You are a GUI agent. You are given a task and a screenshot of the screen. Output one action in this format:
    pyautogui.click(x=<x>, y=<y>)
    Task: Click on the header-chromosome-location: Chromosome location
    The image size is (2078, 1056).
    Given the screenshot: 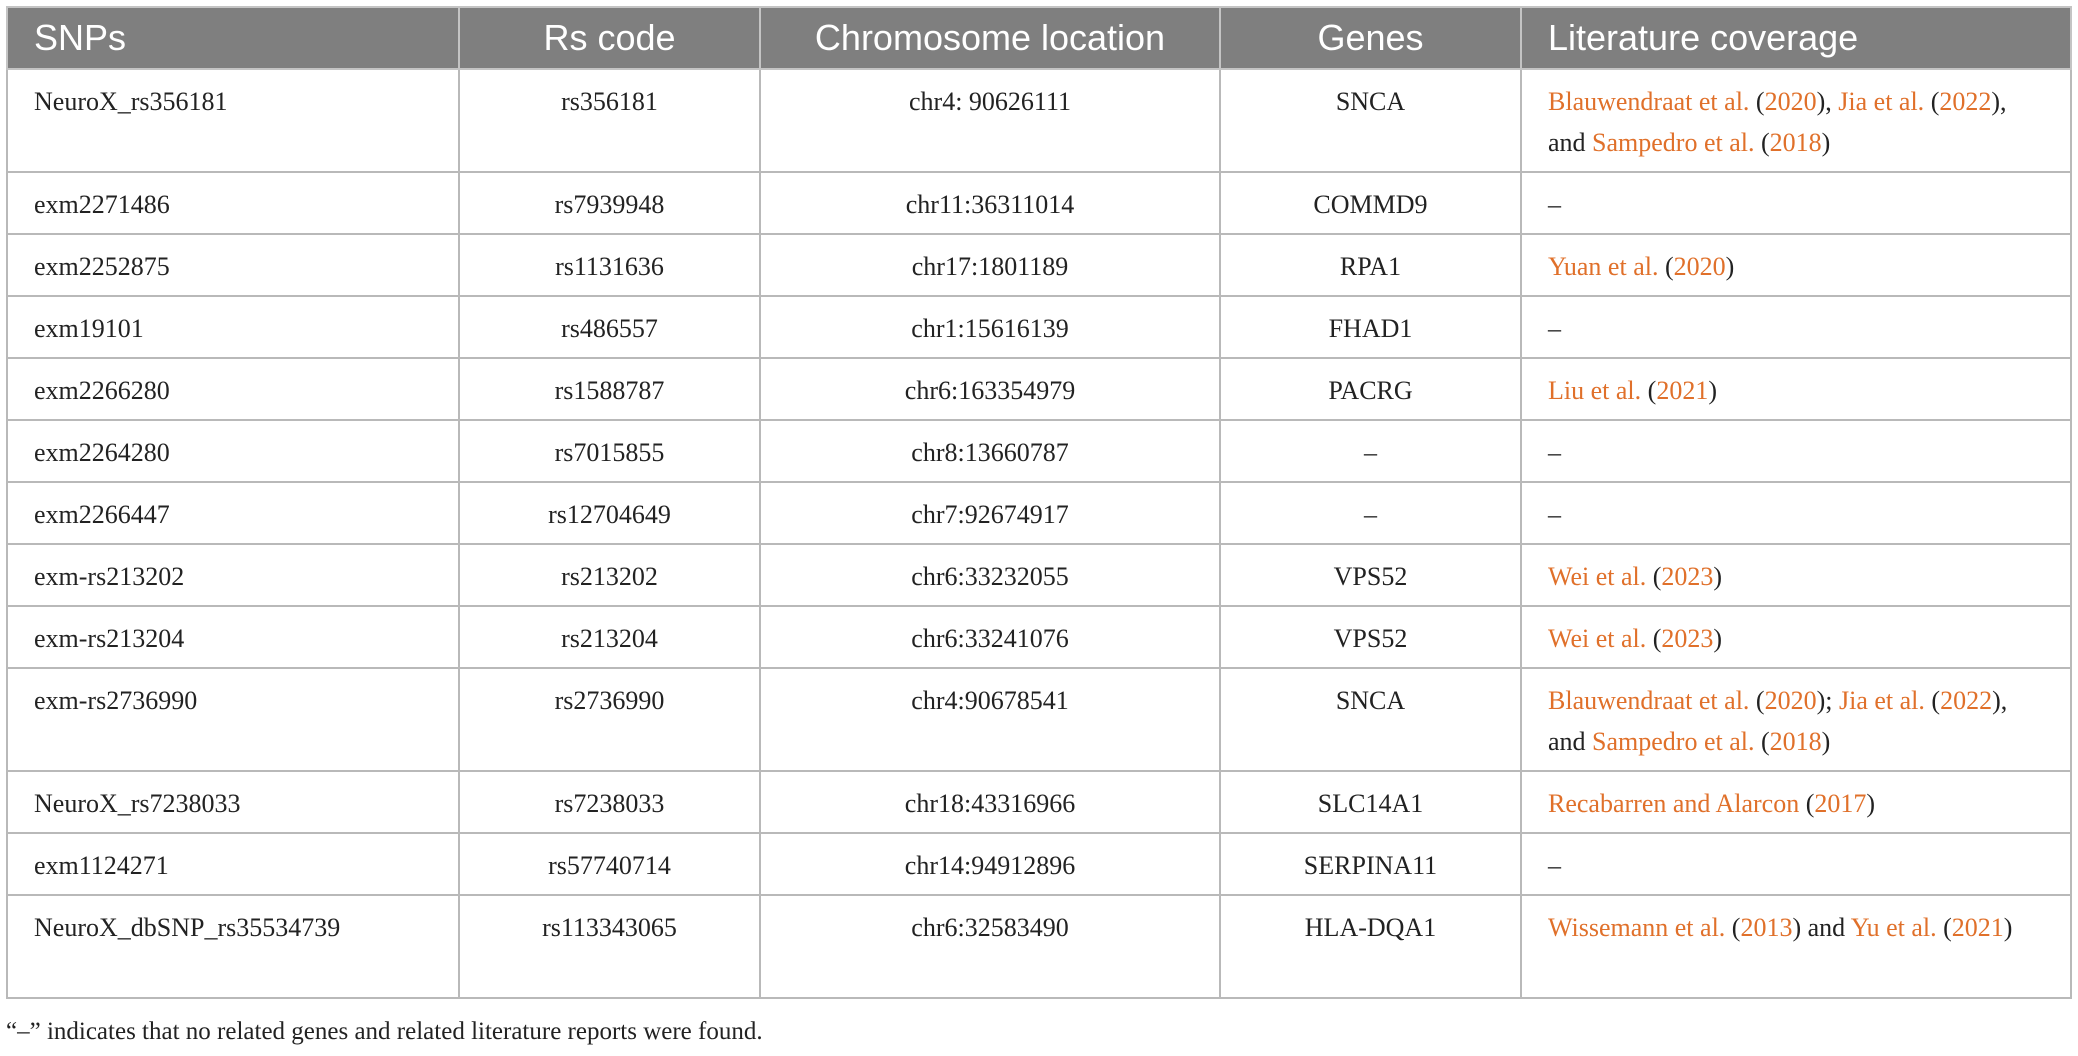 What is the action you would take?
    pyautogui.click(x=990, y=38)
    